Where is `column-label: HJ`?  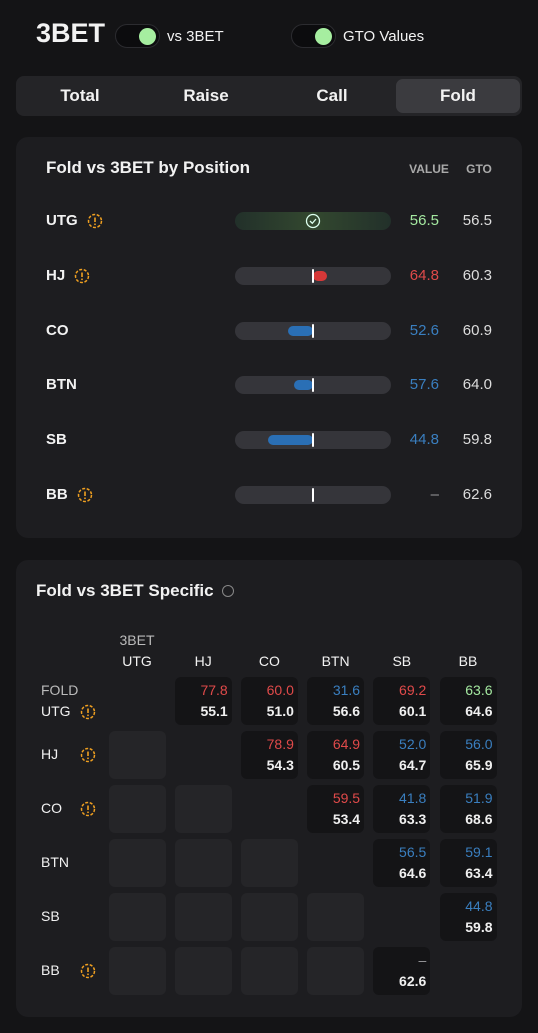 column-label: HJ is located at coordinates (203, 661).